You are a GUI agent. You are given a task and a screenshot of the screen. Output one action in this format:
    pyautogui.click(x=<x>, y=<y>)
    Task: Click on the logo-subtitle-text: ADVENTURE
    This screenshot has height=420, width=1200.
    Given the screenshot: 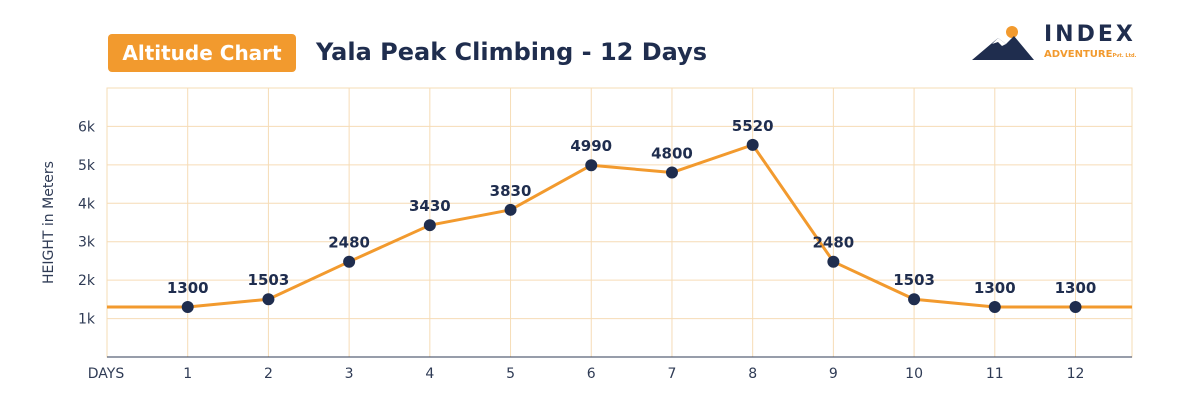 What is the action you would take?
    pyautogui.click(x=1078, y=54)
    